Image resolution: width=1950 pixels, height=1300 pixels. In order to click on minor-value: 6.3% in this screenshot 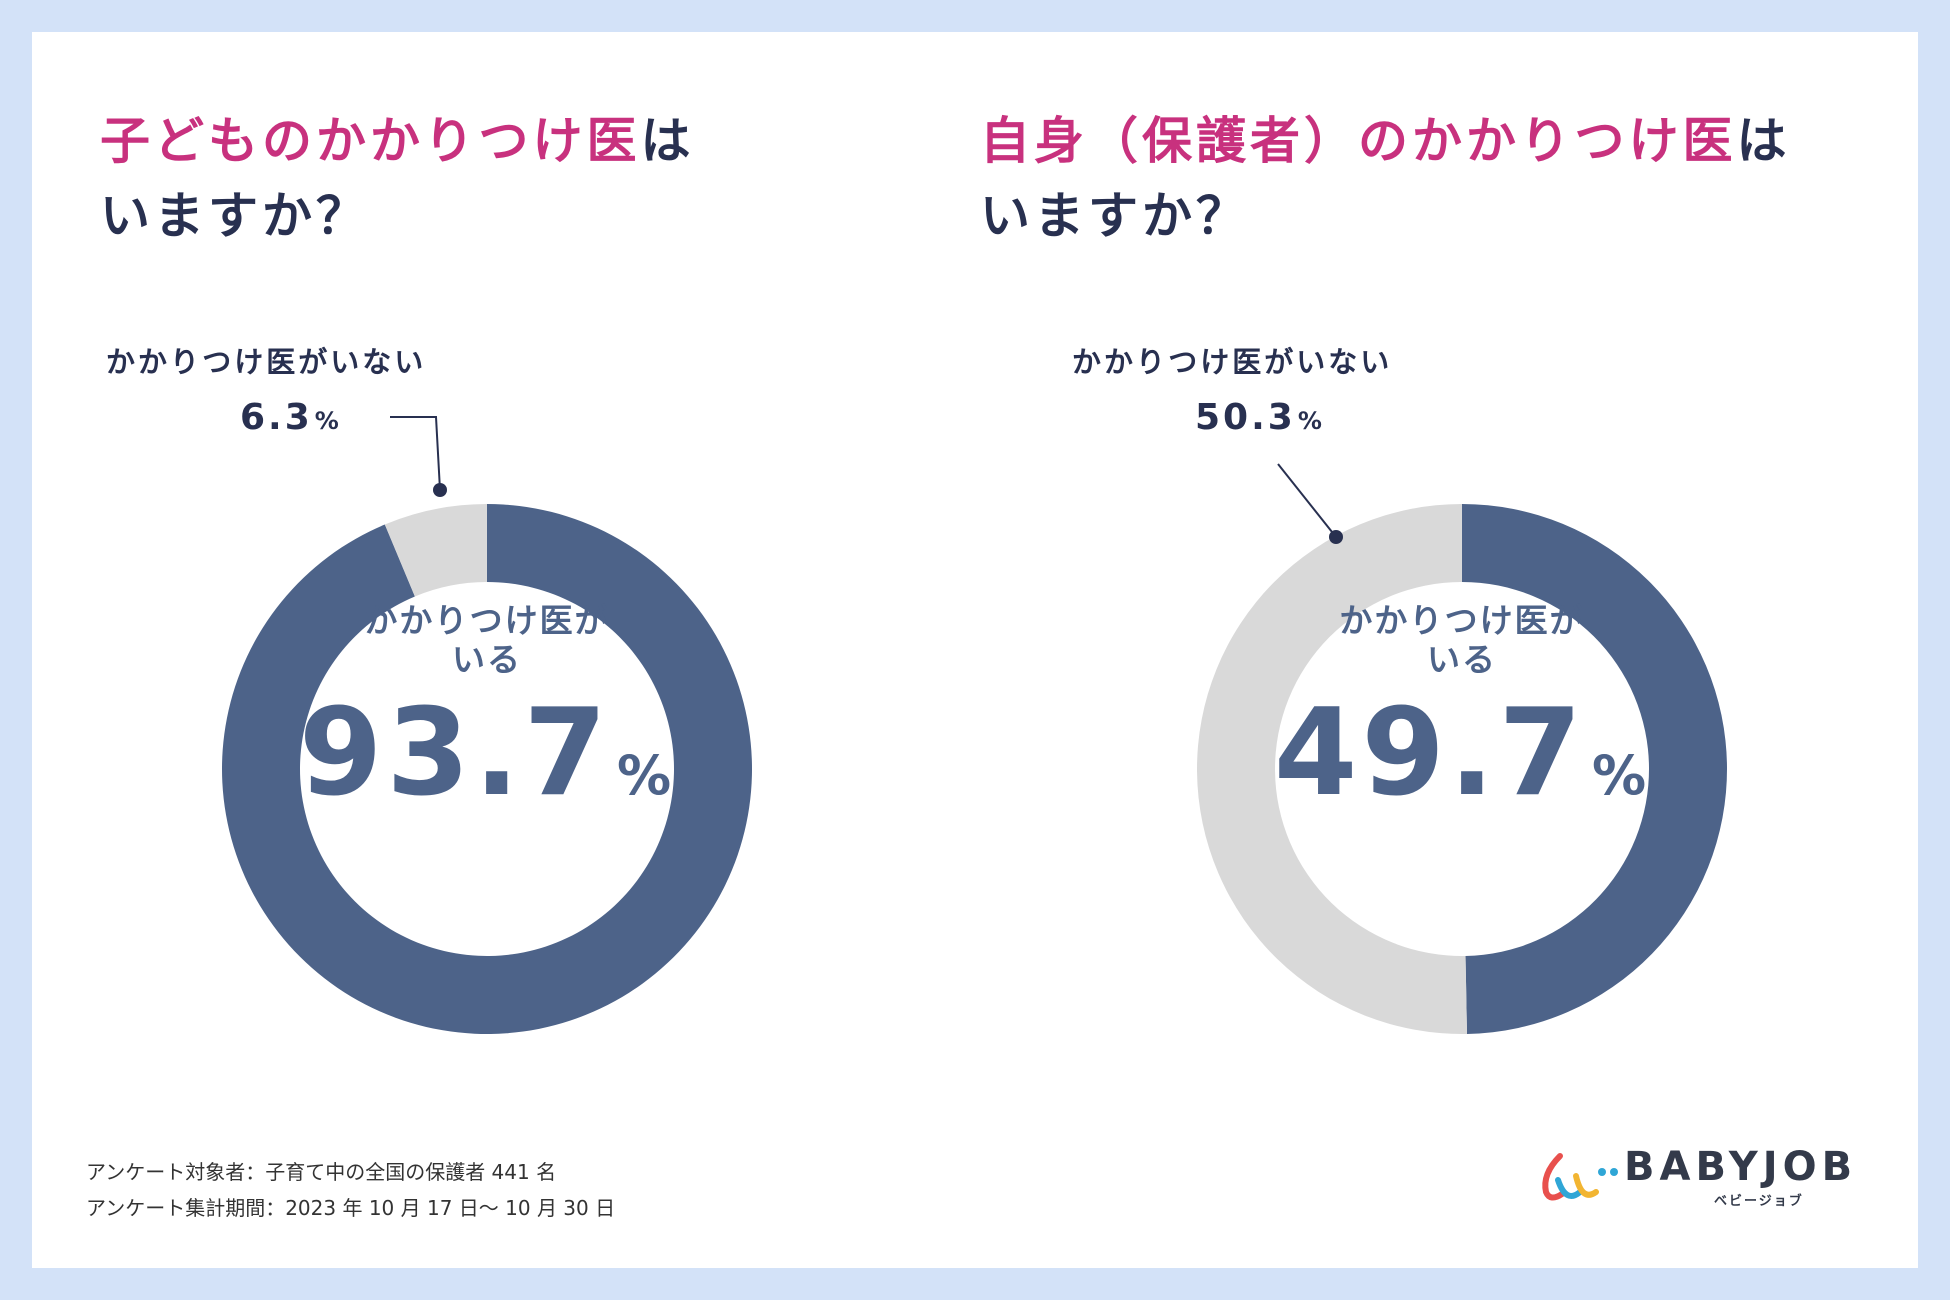, I will do `click(291, 417)`.